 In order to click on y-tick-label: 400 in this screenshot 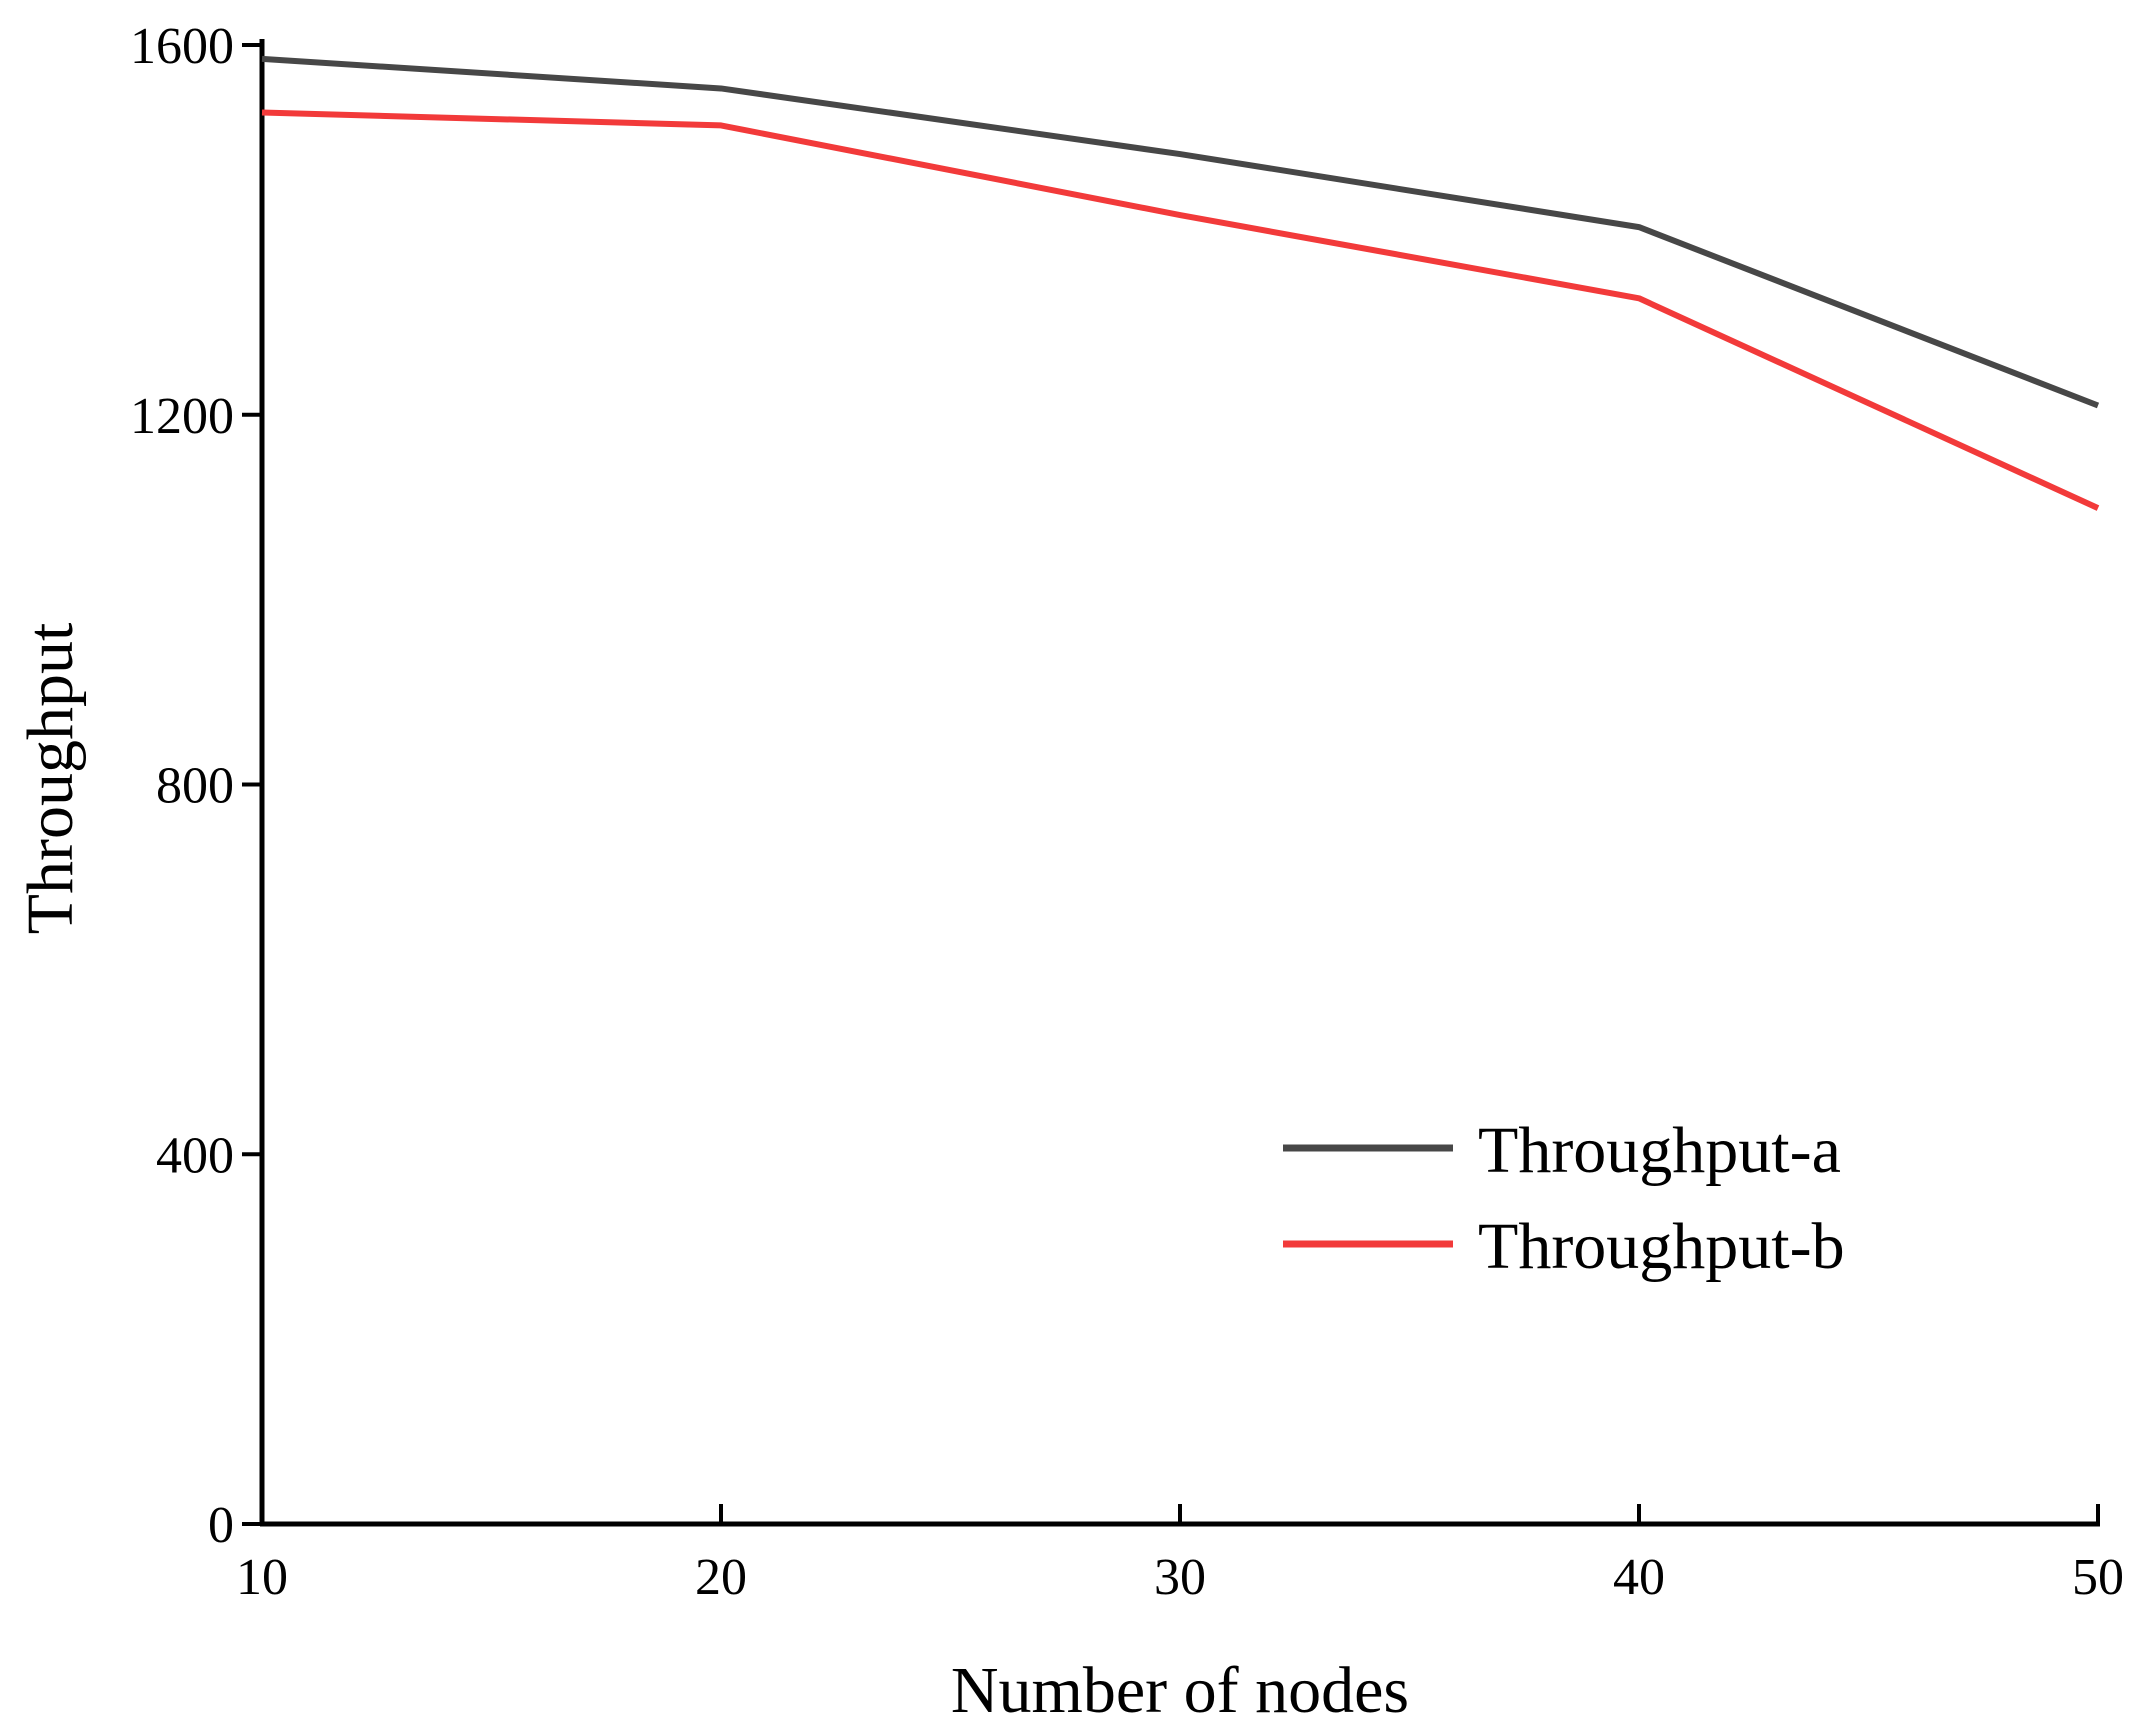, I will do `click(195, 1155)`.